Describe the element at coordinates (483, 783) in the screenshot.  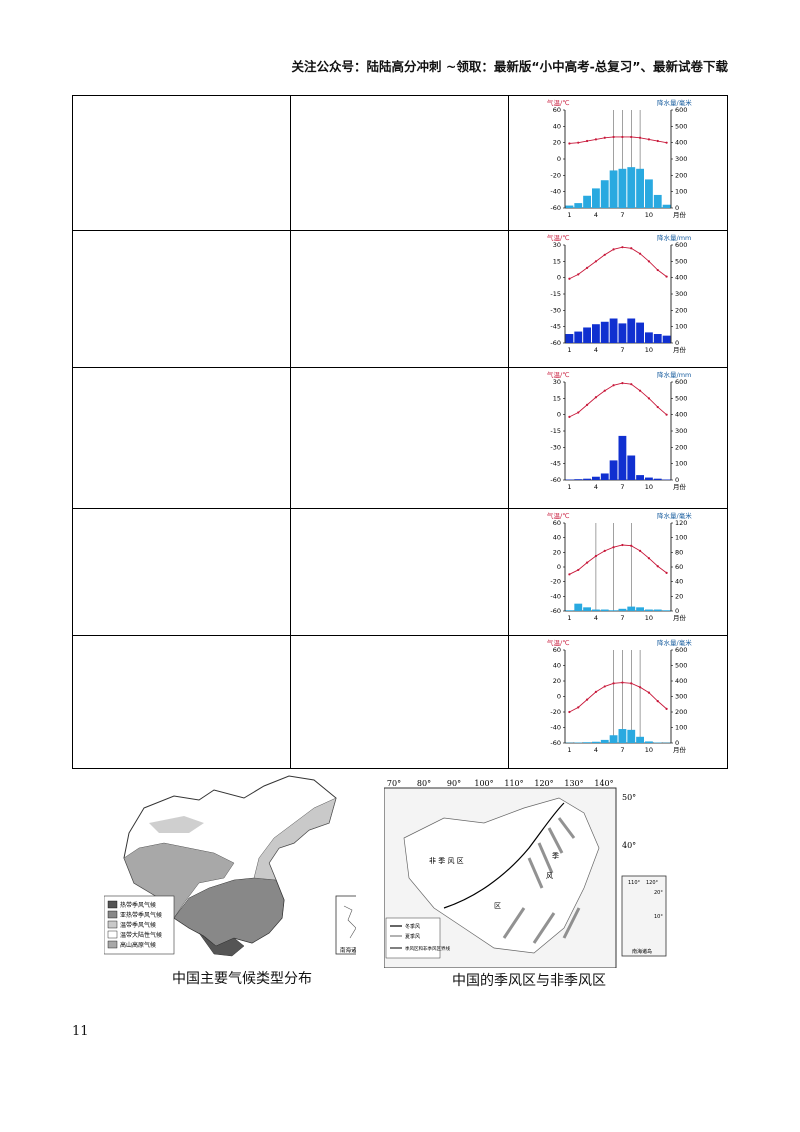
I see `longitude-label: 100°` at that location.